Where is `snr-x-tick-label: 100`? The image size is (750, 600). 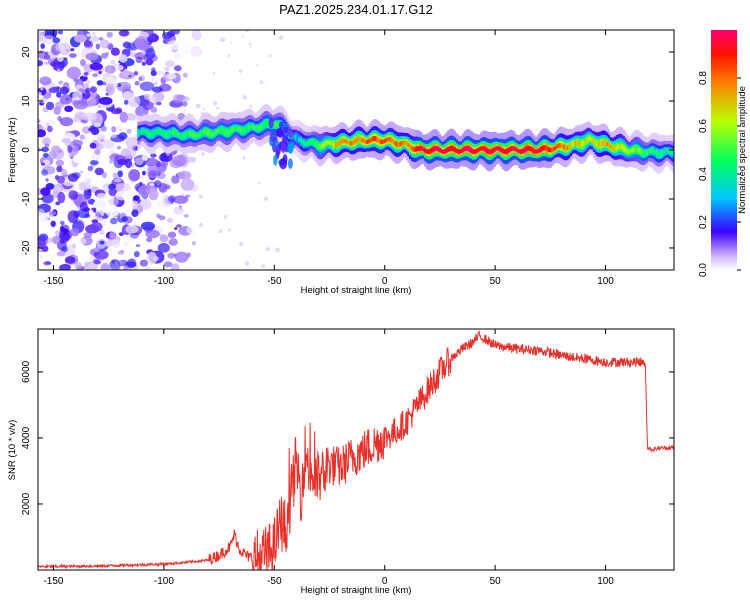 snr-x-tick-label: 100 is located at coordinates (605, 581).